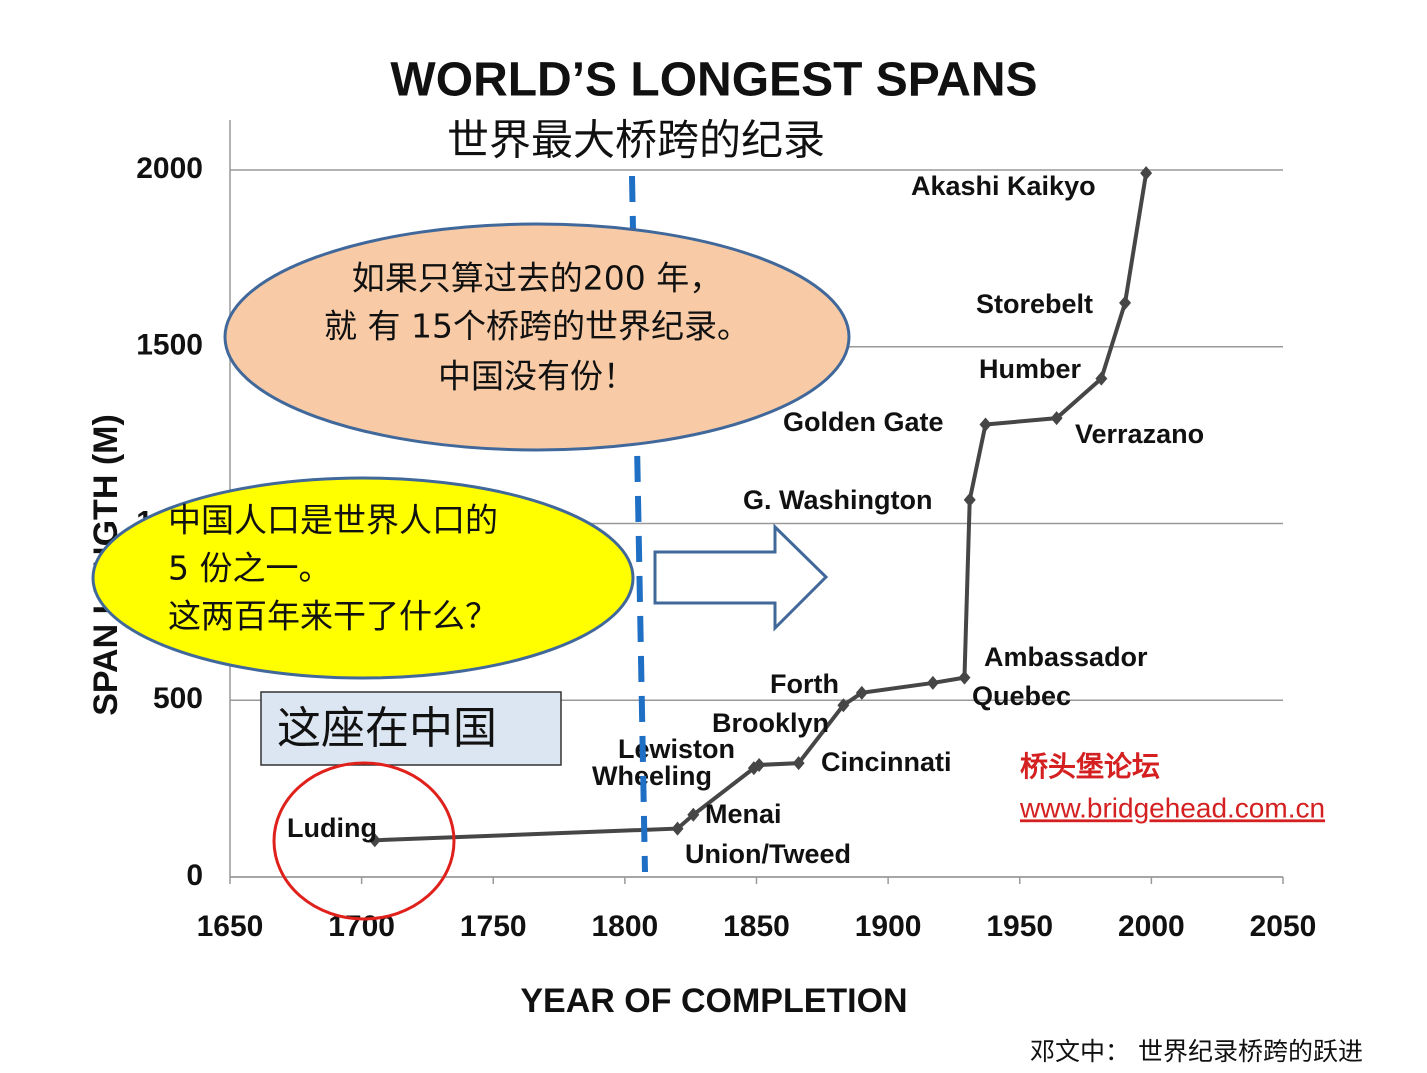  I want to click on x-tick-label: 2050, so click(1283, 926).